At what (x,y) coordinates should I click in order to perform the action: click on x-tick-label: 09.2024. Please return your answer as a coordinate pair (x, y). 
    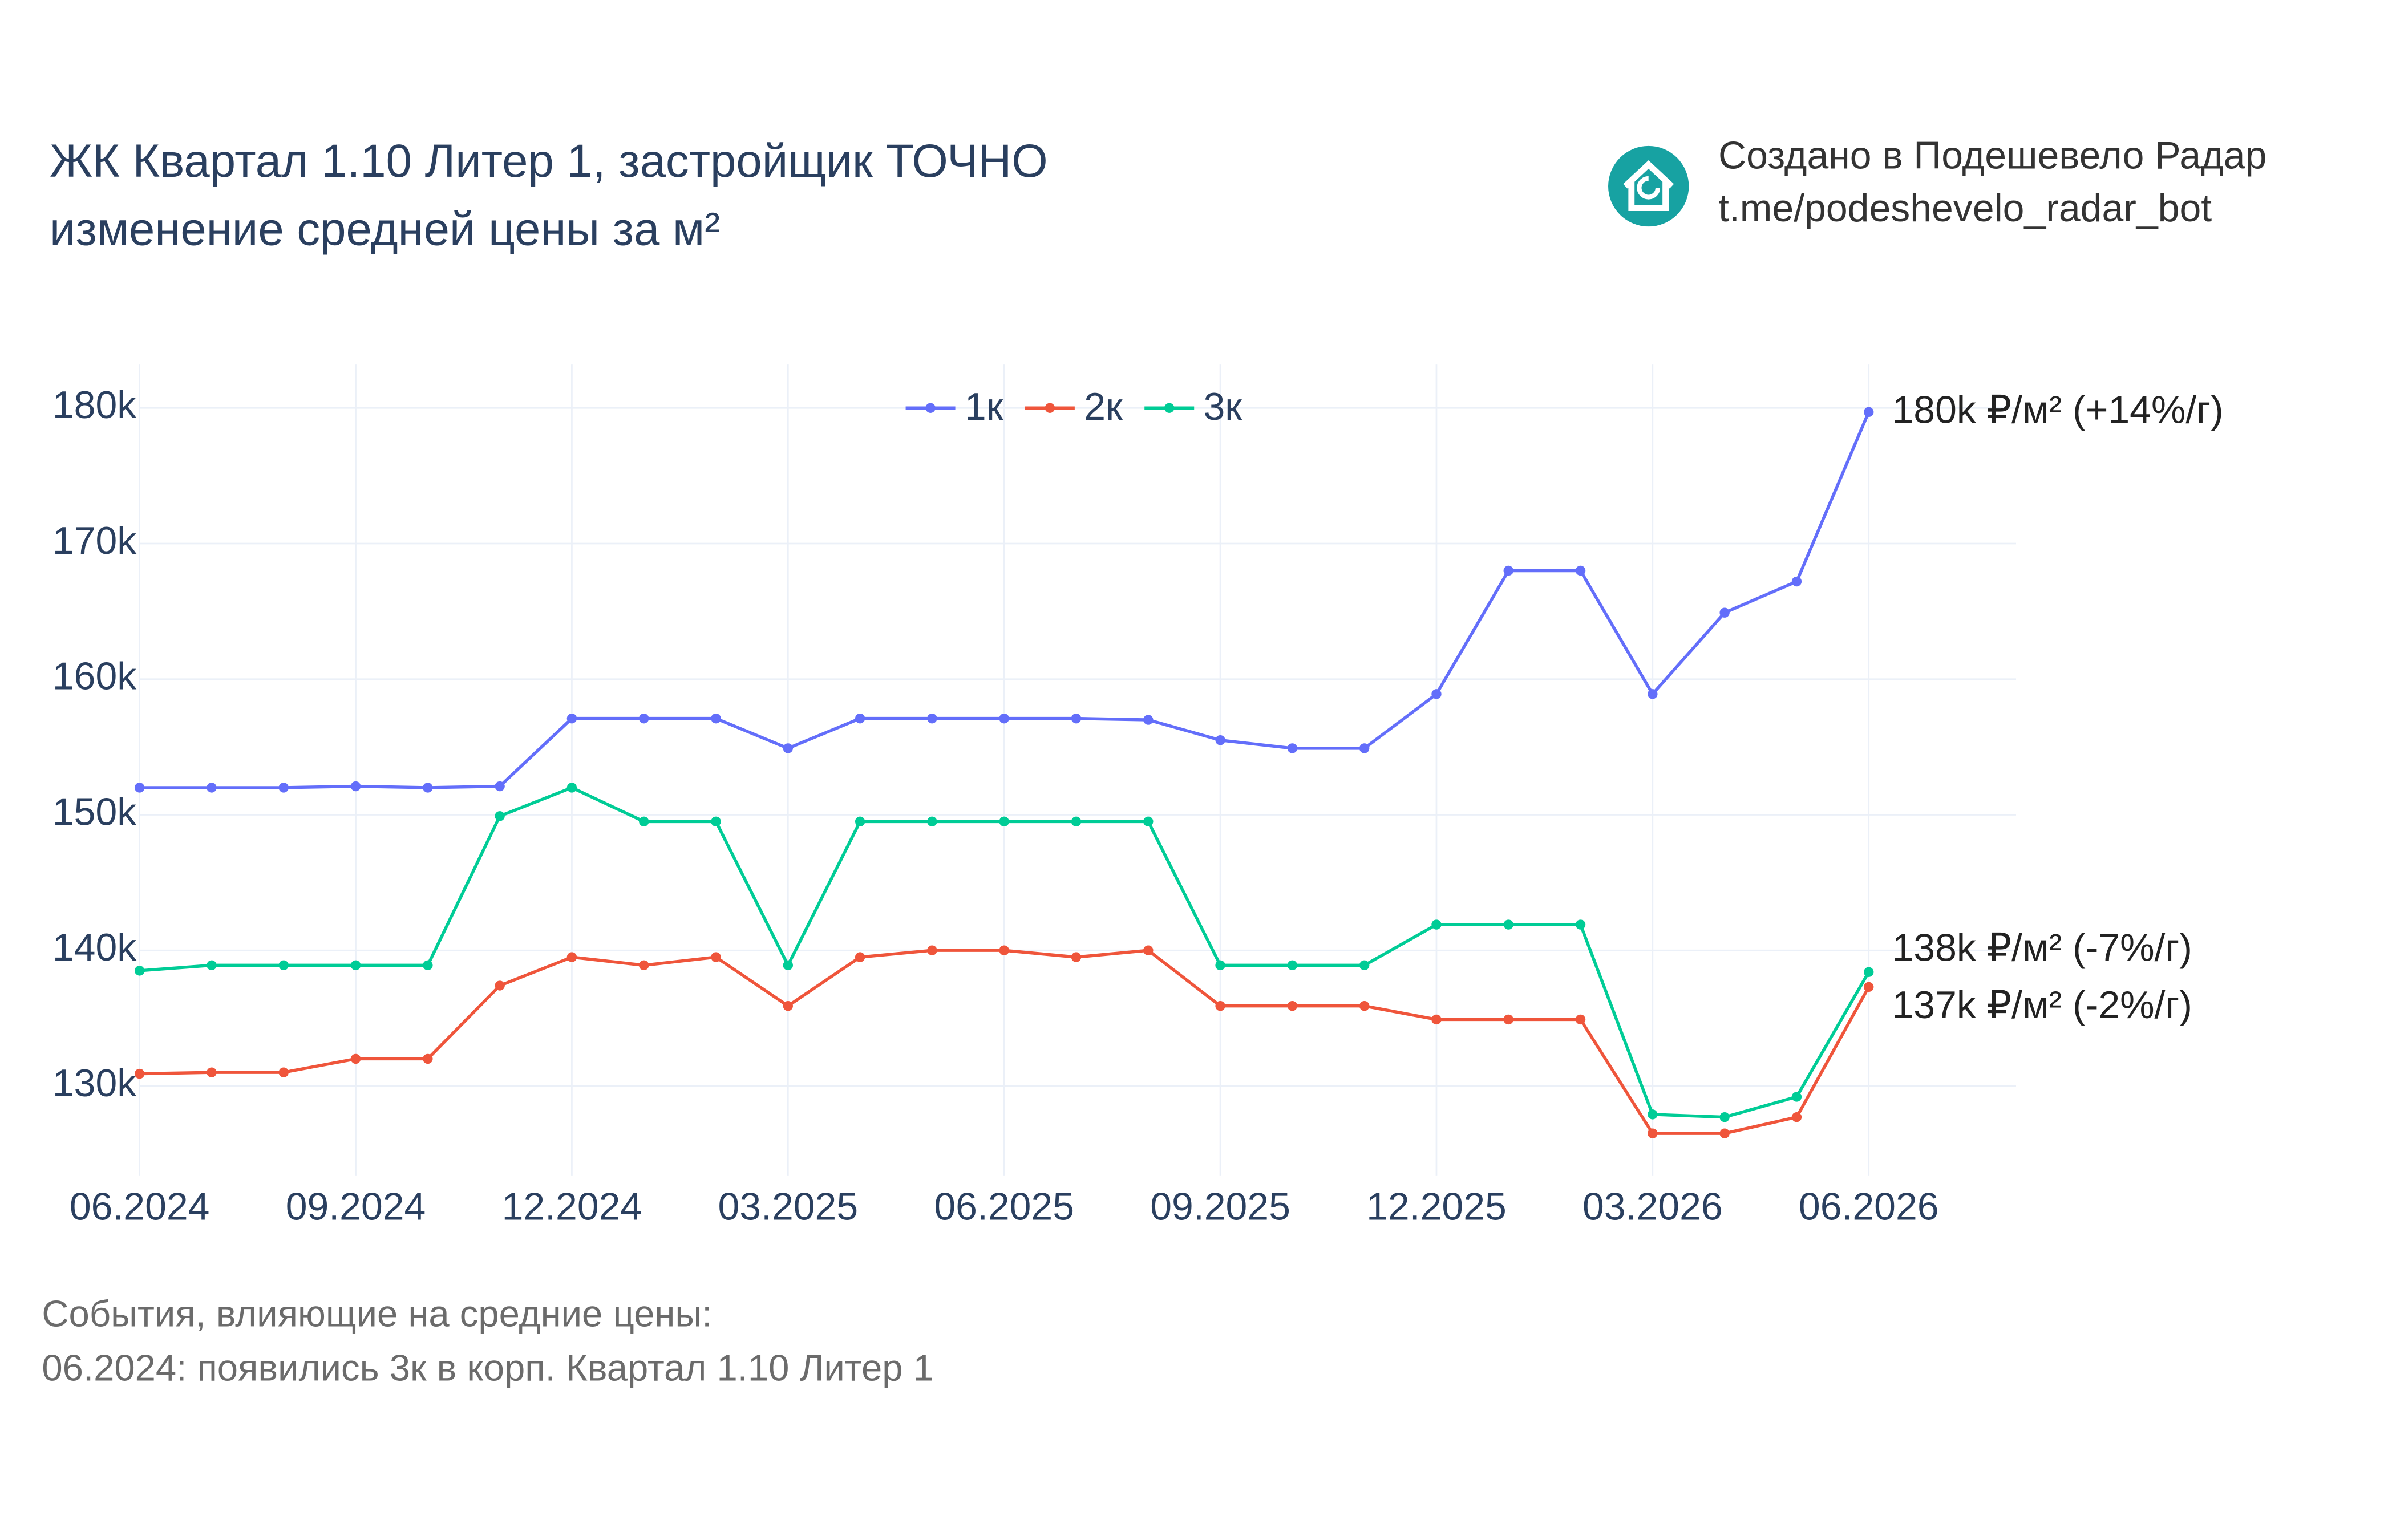
    Looking at the image, I should click on (356, 1207).